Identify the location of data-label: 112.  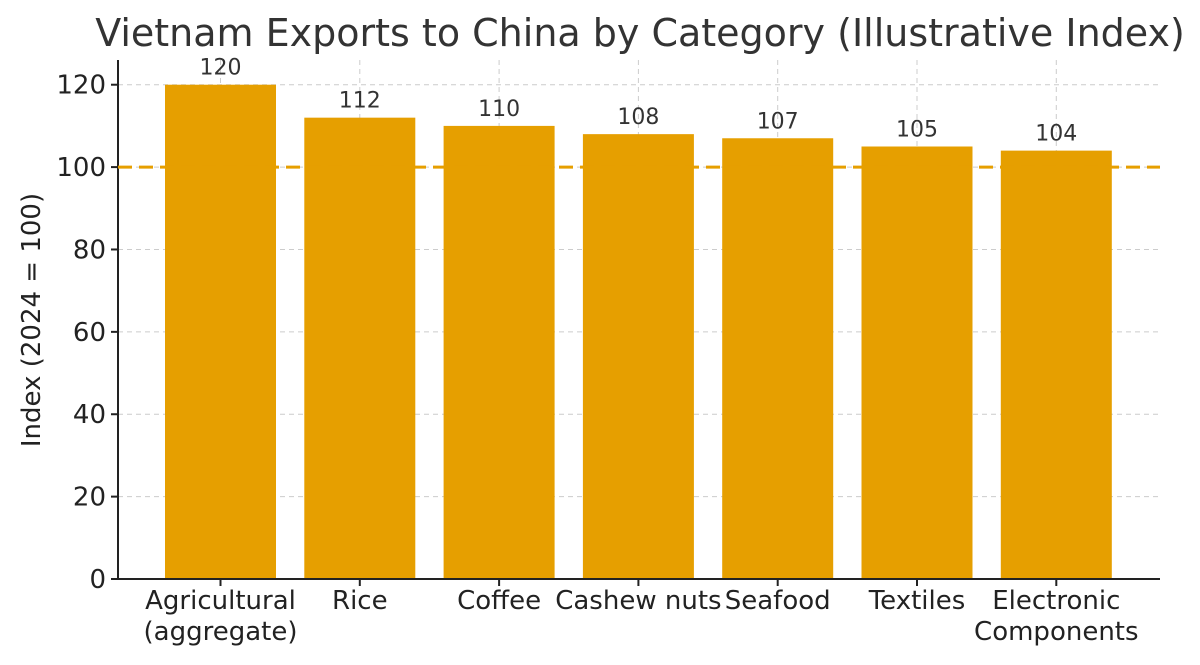
(360, 101).